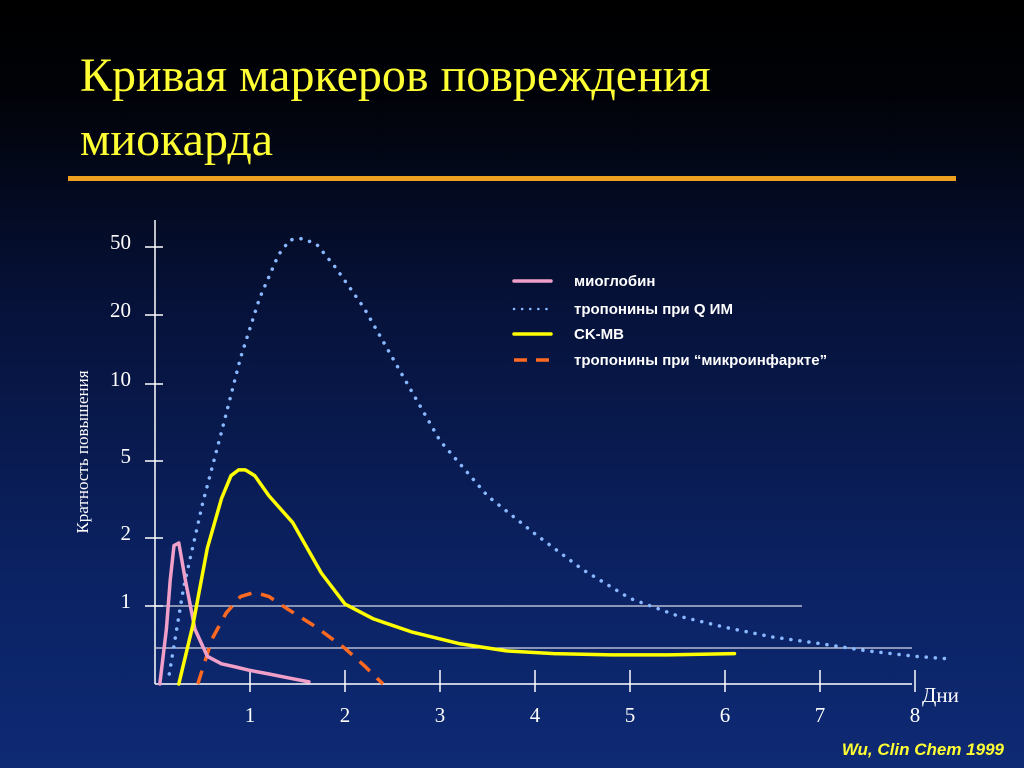 The height and width of the screenshot is (768, 1024). I want to click on slide-title: Кривая маркеров повреждения миокарда, so click(520, 108).